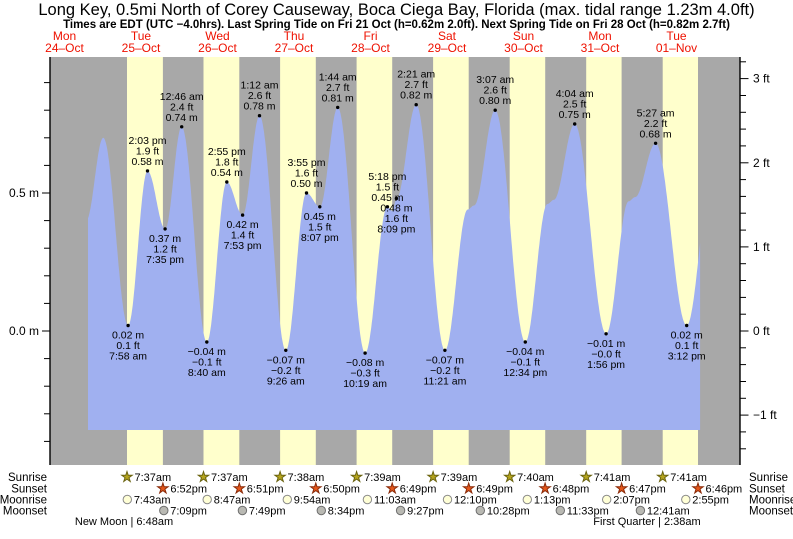  I want to click on low-tide-annotation-line: −0.01 m, so click(606, 344).